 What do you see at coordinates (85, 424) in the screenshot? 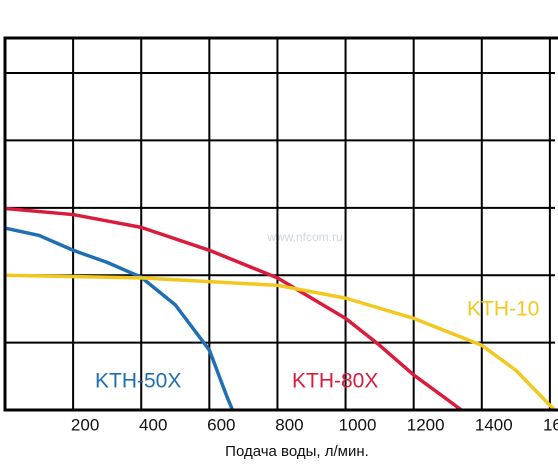
I see `x-tick-label: 200` at bounding box center [85, 424].